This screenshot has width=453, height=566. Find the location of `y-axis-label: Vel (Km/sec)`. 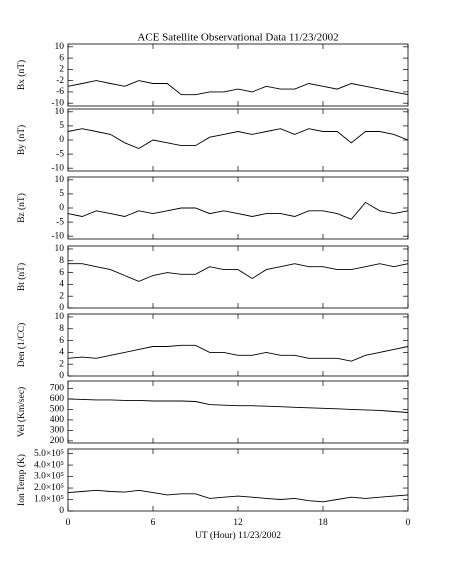

y-axis-label: Vel (Km/sec) is located at coordinates (21, 412).